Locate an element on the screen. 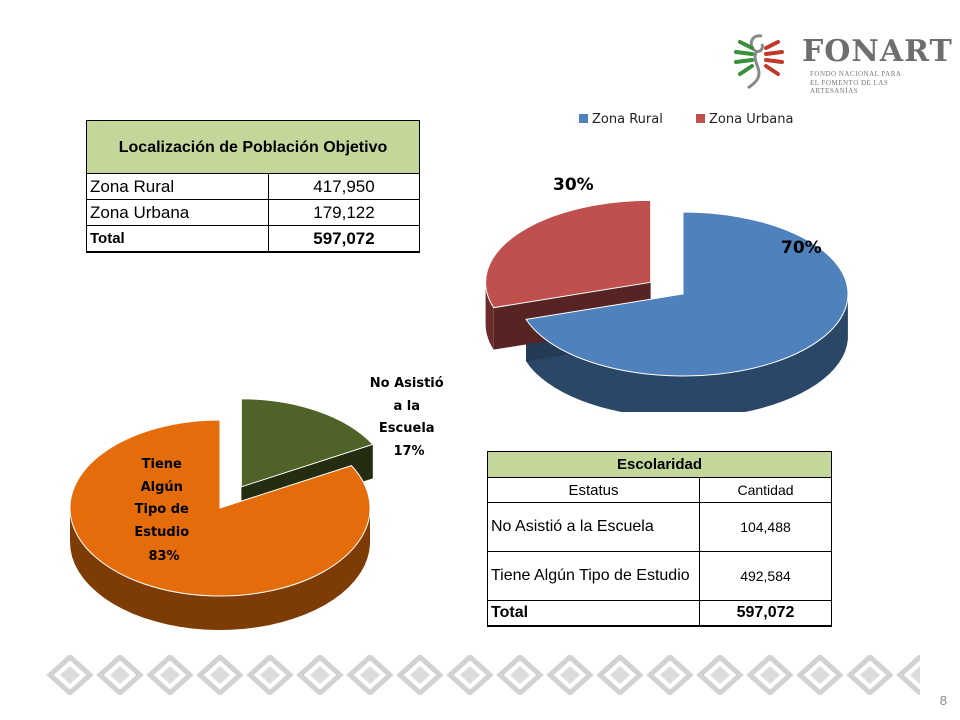  logo-subtitle-2: EL FOMENTO DE LAS ARTESANÍAS is located at coordinates (849, 87).